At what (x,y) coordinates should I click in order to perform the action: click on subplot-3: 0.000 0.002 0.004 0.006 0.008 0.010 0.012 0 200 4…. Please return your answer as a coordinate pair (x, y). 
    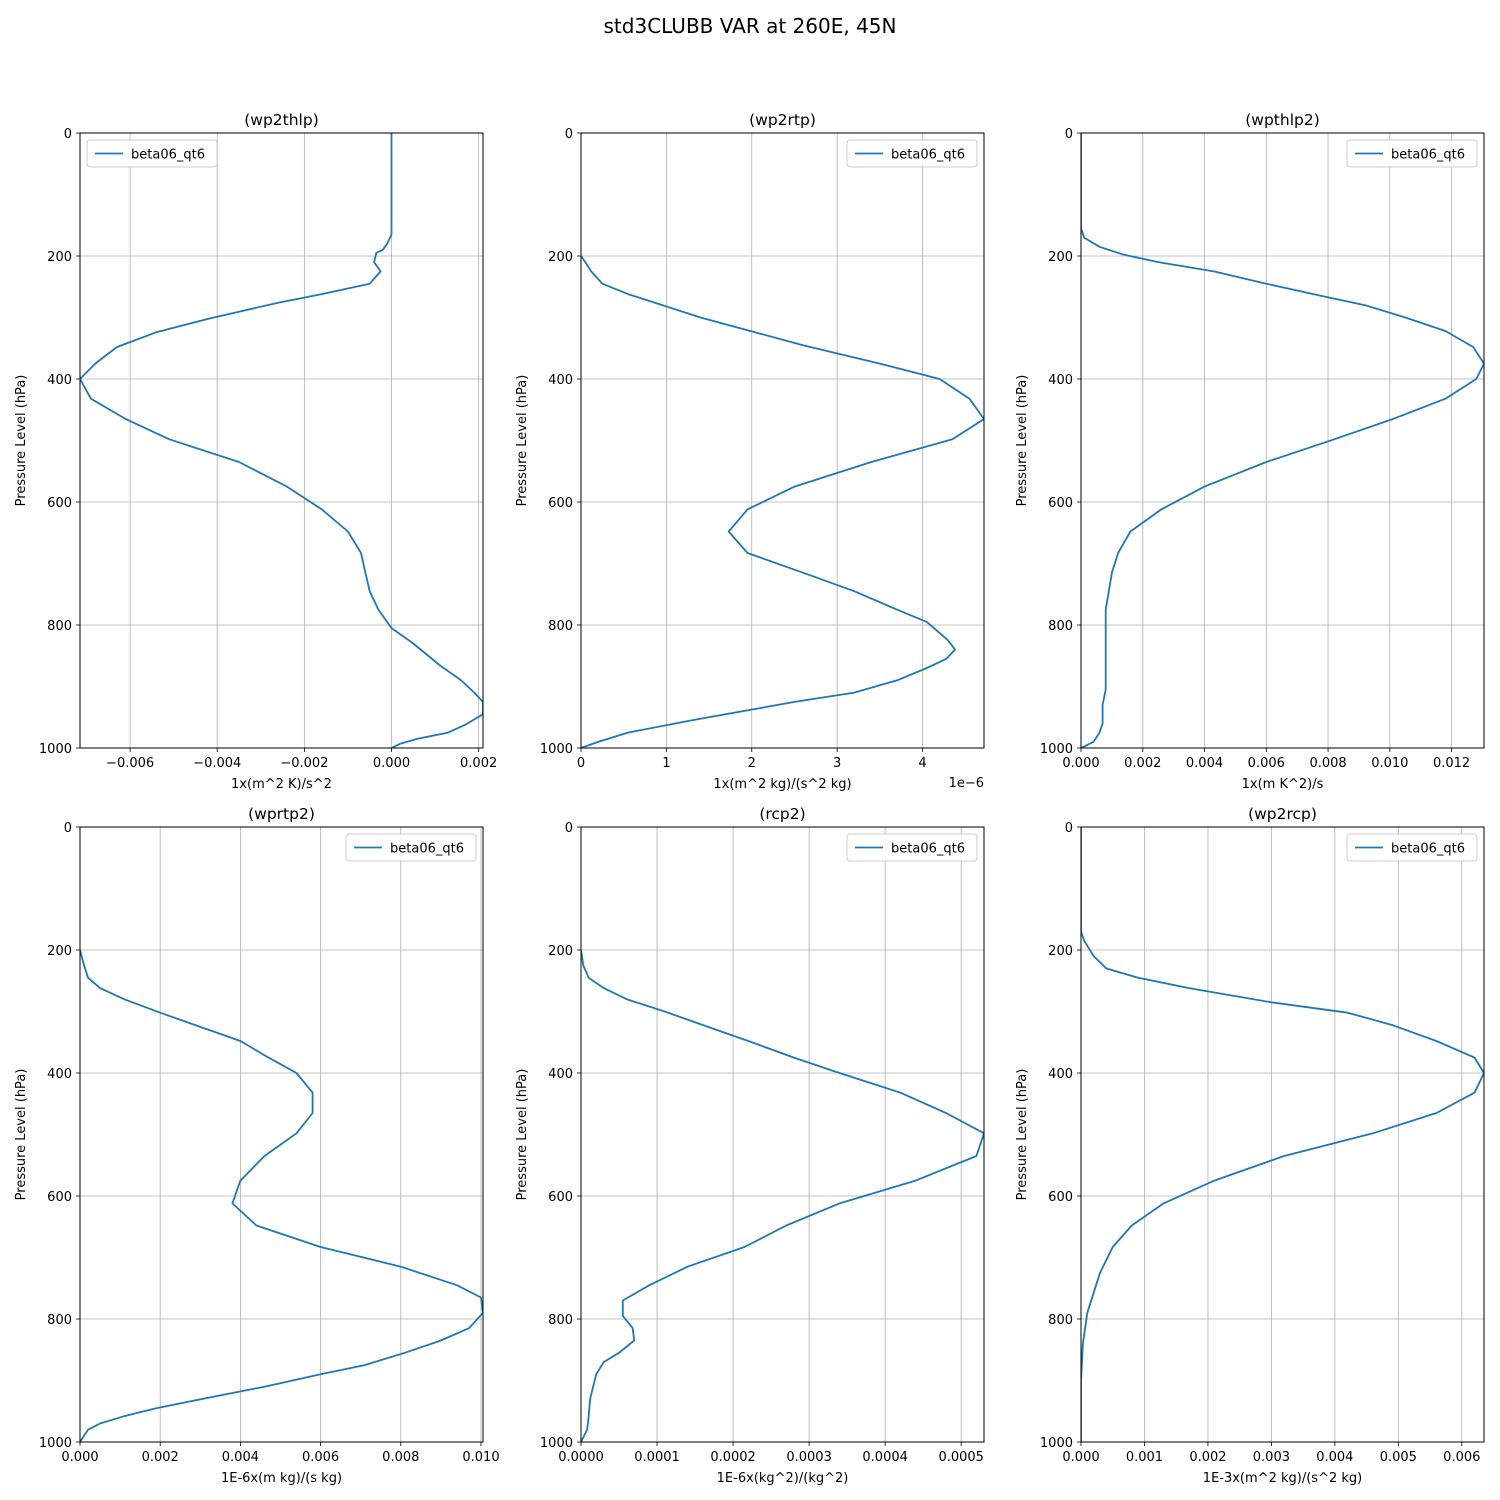
    Looking at the image, I should click on (1250, 451).